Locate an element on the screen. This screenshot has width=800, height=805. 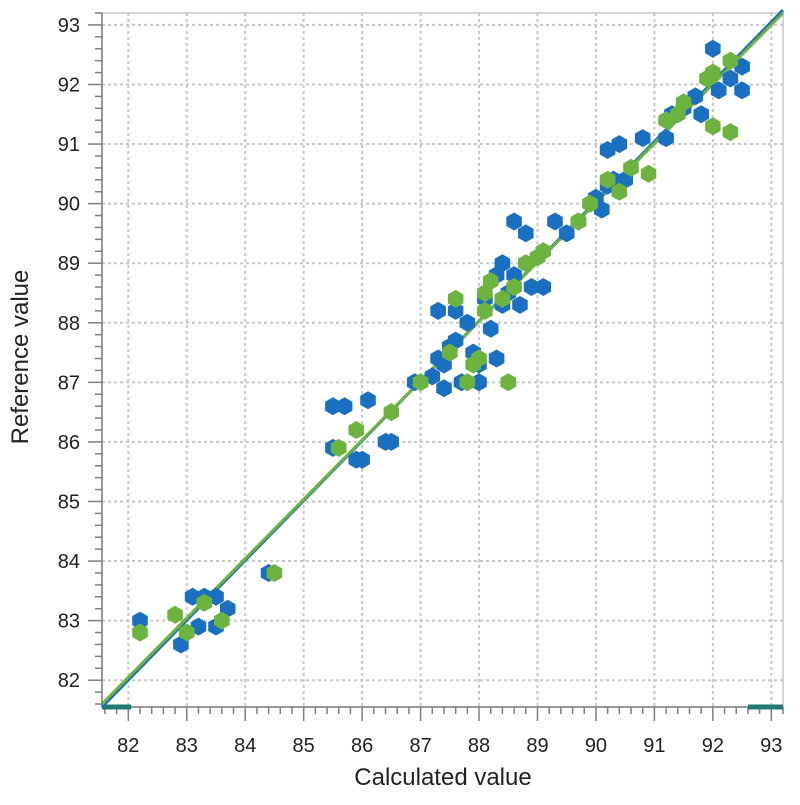
x-tick-label: 90 is located at coordinates (596, 746).